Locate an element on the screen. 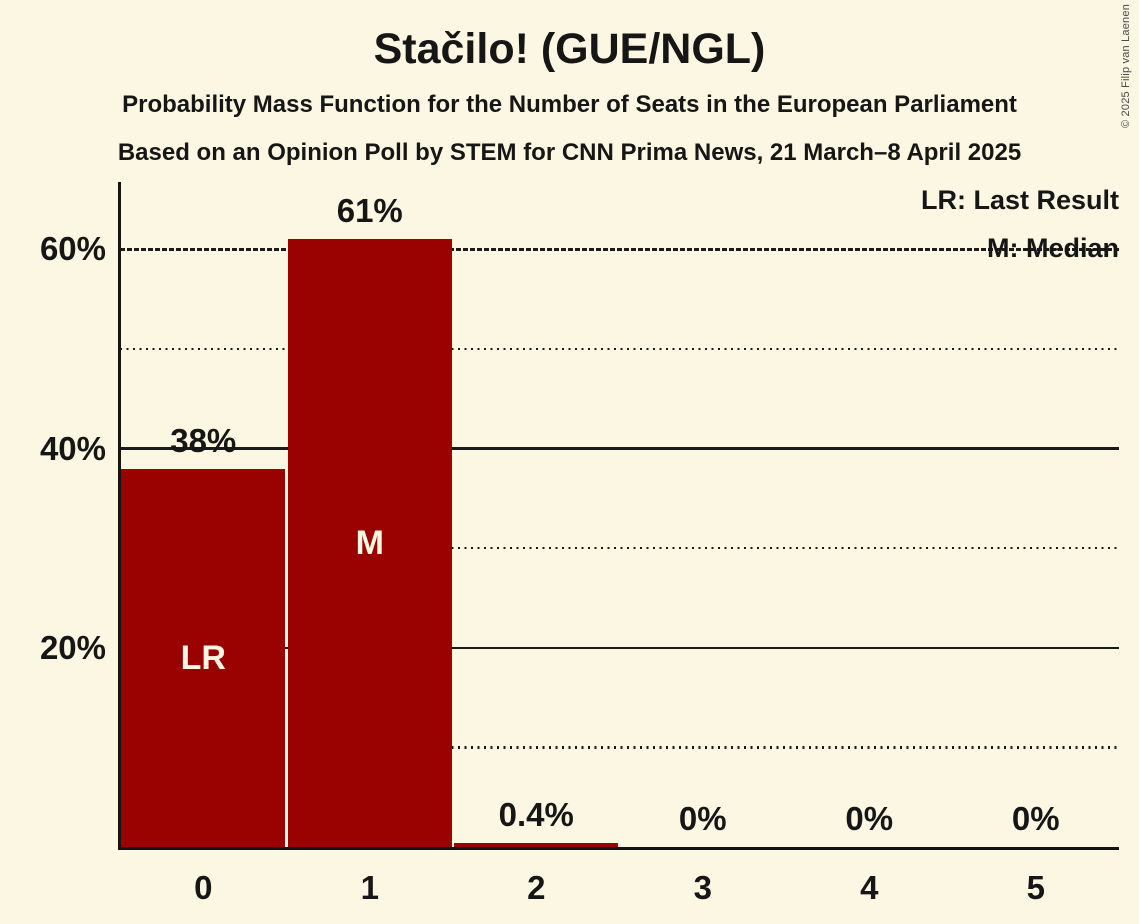 Image resolution: width=1139 pixels, height=924 pixels. bar-value-label-1: 61% is located at coordinates (369, 211).